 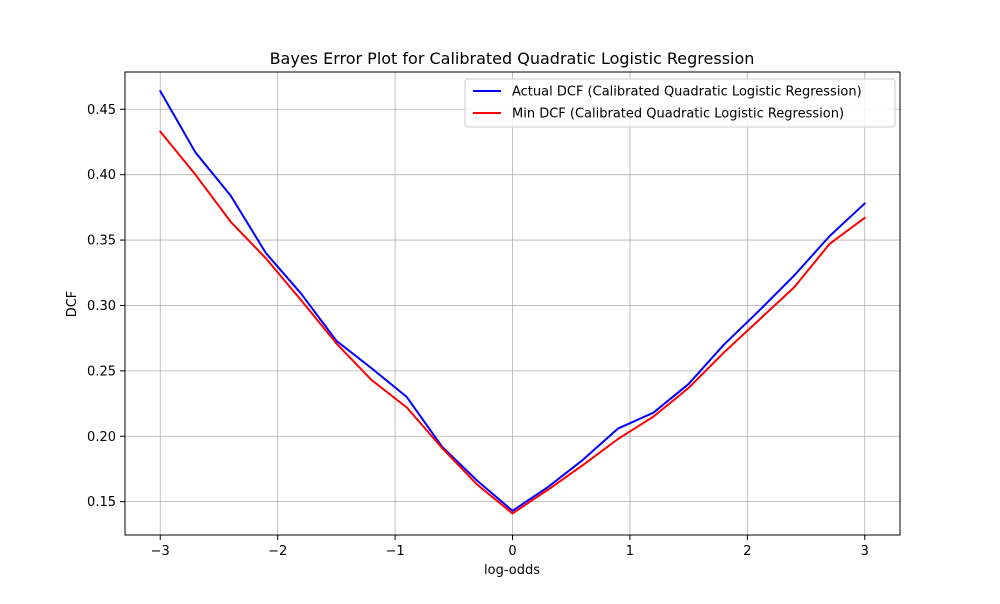 What do you see at coordinates (160, 551) in the screenshot?
I see `x-tick-label: −3` at bounding box center [160, 551].